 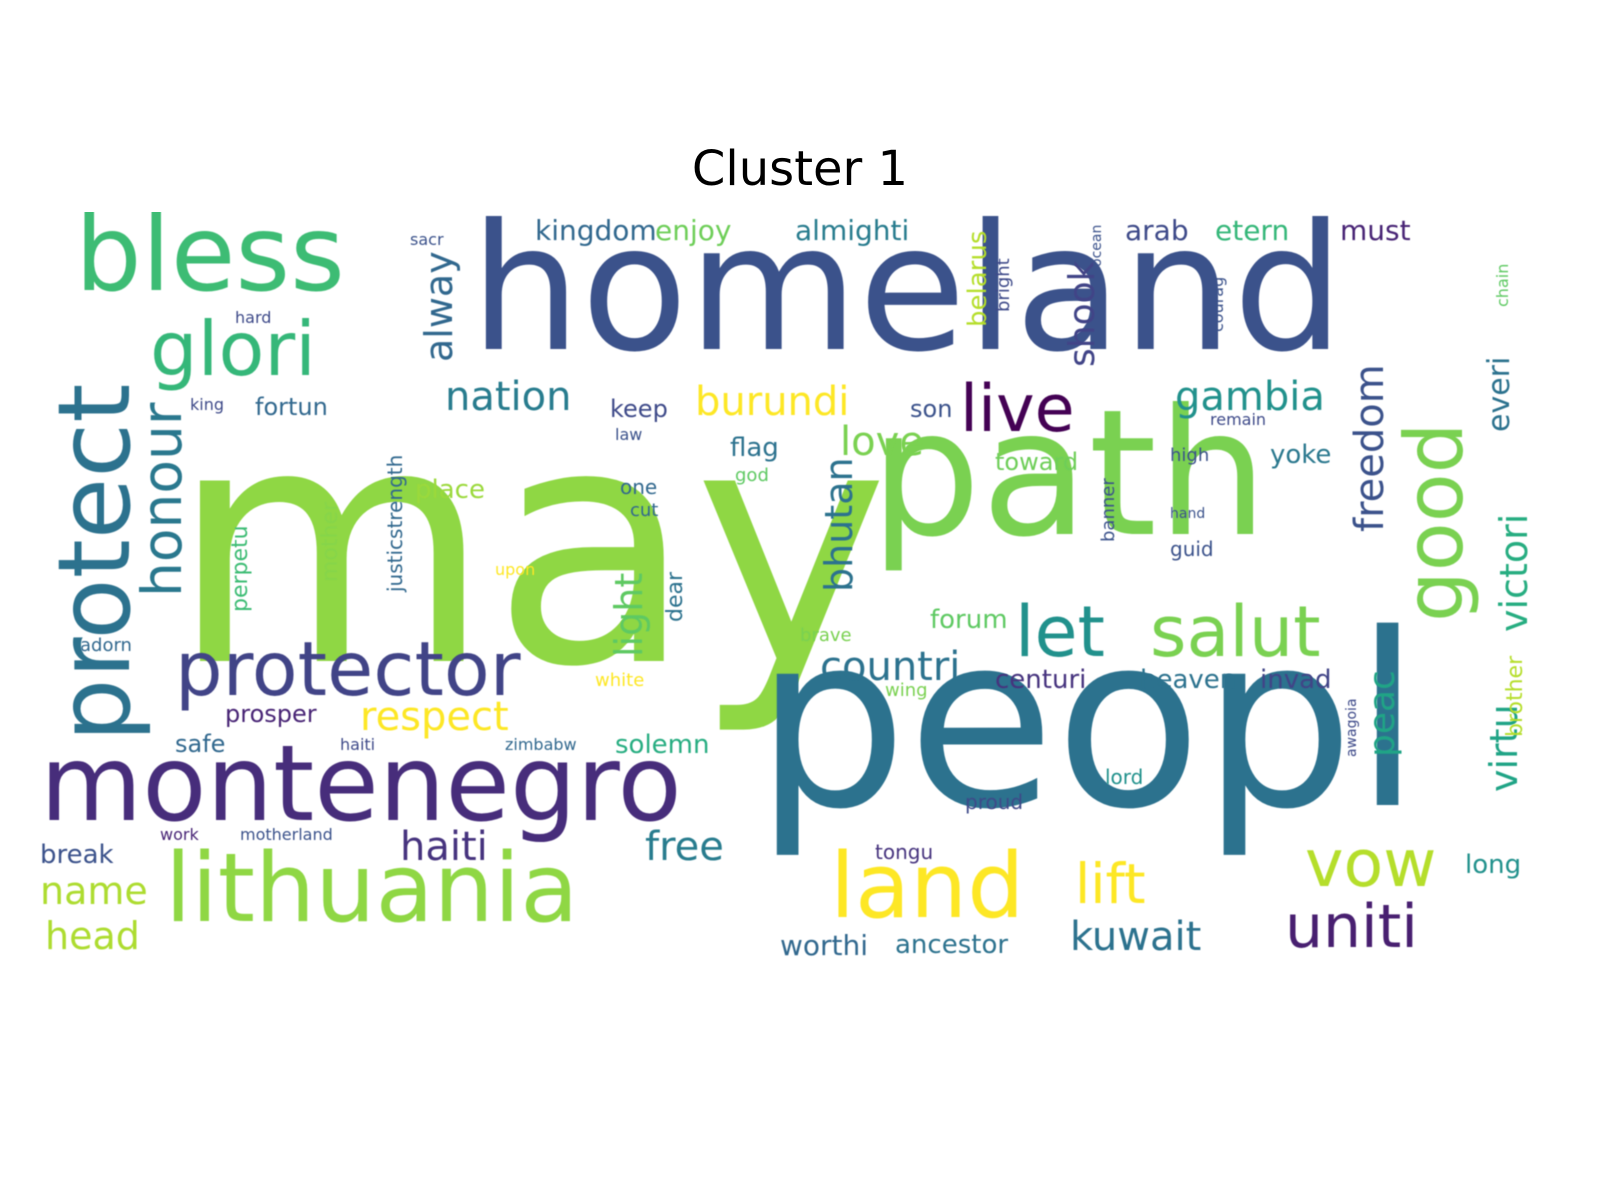 What do you see at coordinates (675, 596) in the screenshot?
I see `word-dear: dear` at bounding box center [675, 596].